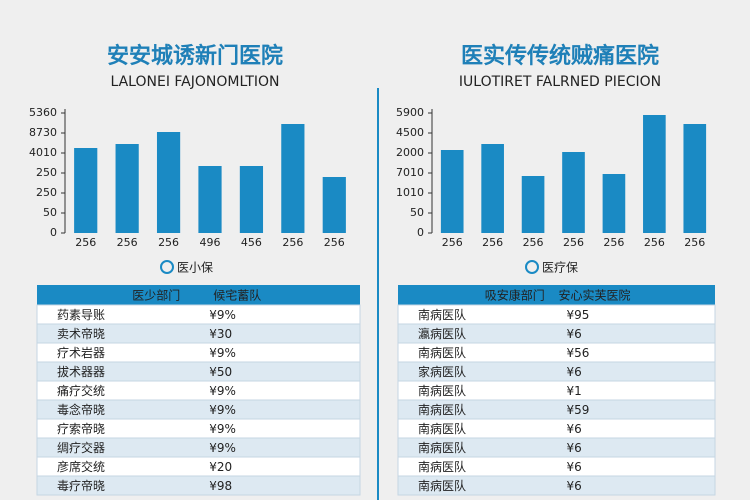 The width and height of the screenshot is (750, 500). Describe the element at coordinates (442, 371) in the screenshot. I see `row-cell: 家病医队` at that location.